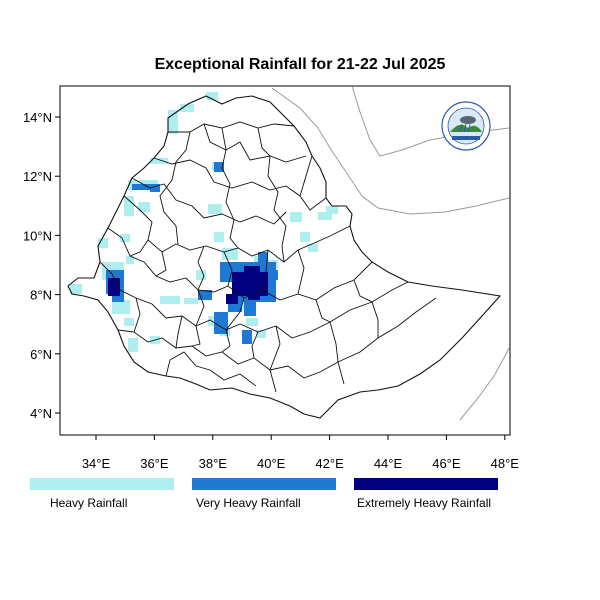 This screenshot has width=600, height=600. I want to click on x-tick-label: 38°E, so click(213, 463).